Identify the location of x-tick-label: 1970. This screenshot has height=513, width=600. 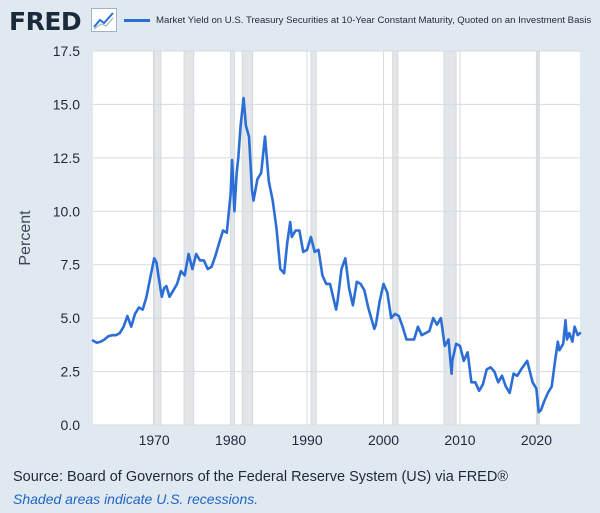
(154, 440).